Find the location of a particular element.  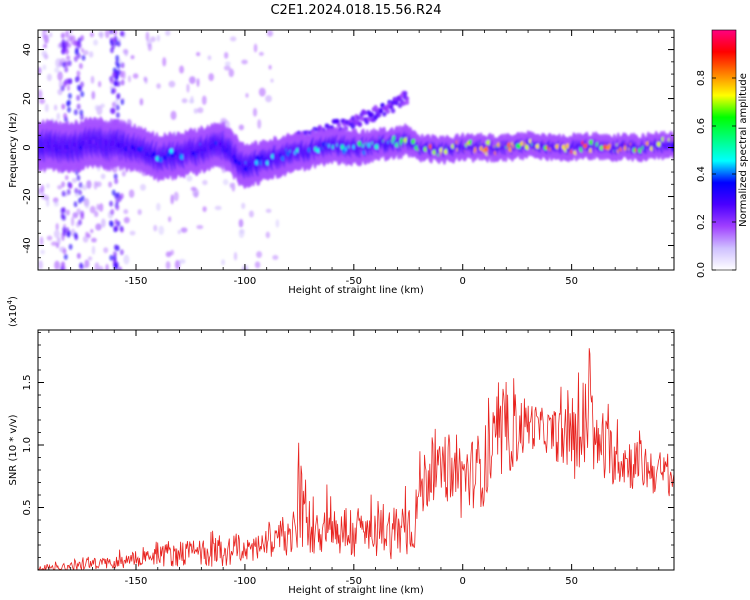

colorbar-tick-label: 0.2 is located at coordinates (701, 222).